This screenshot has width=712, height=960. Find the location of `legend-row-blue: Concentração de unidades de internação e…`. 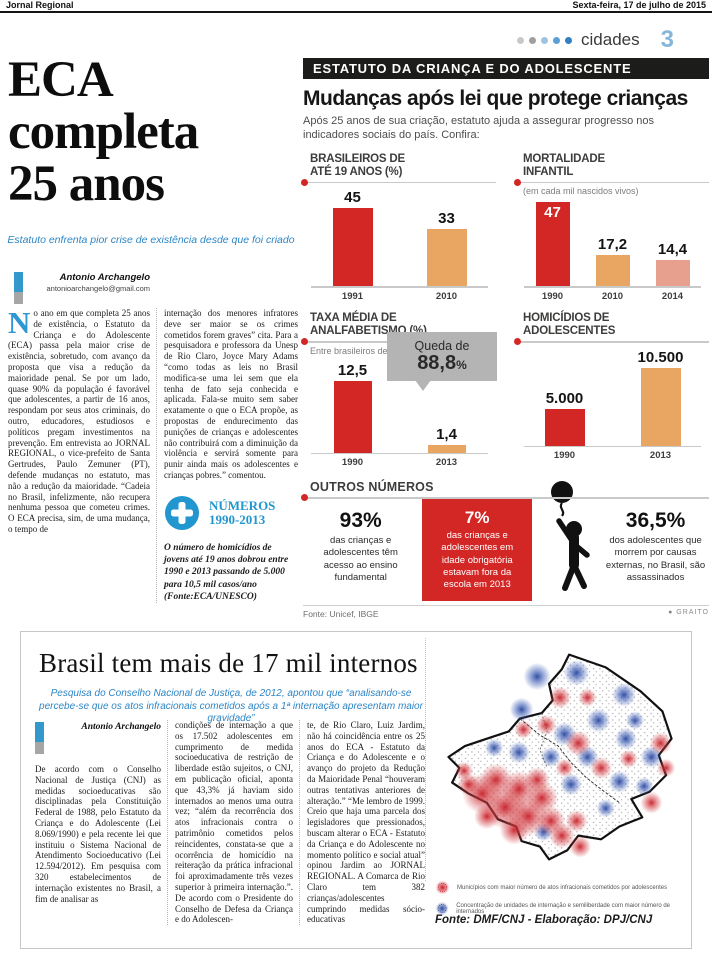

legend-row-blue: Concentração de unidades de internação e… is located at coordinates (561, 908).